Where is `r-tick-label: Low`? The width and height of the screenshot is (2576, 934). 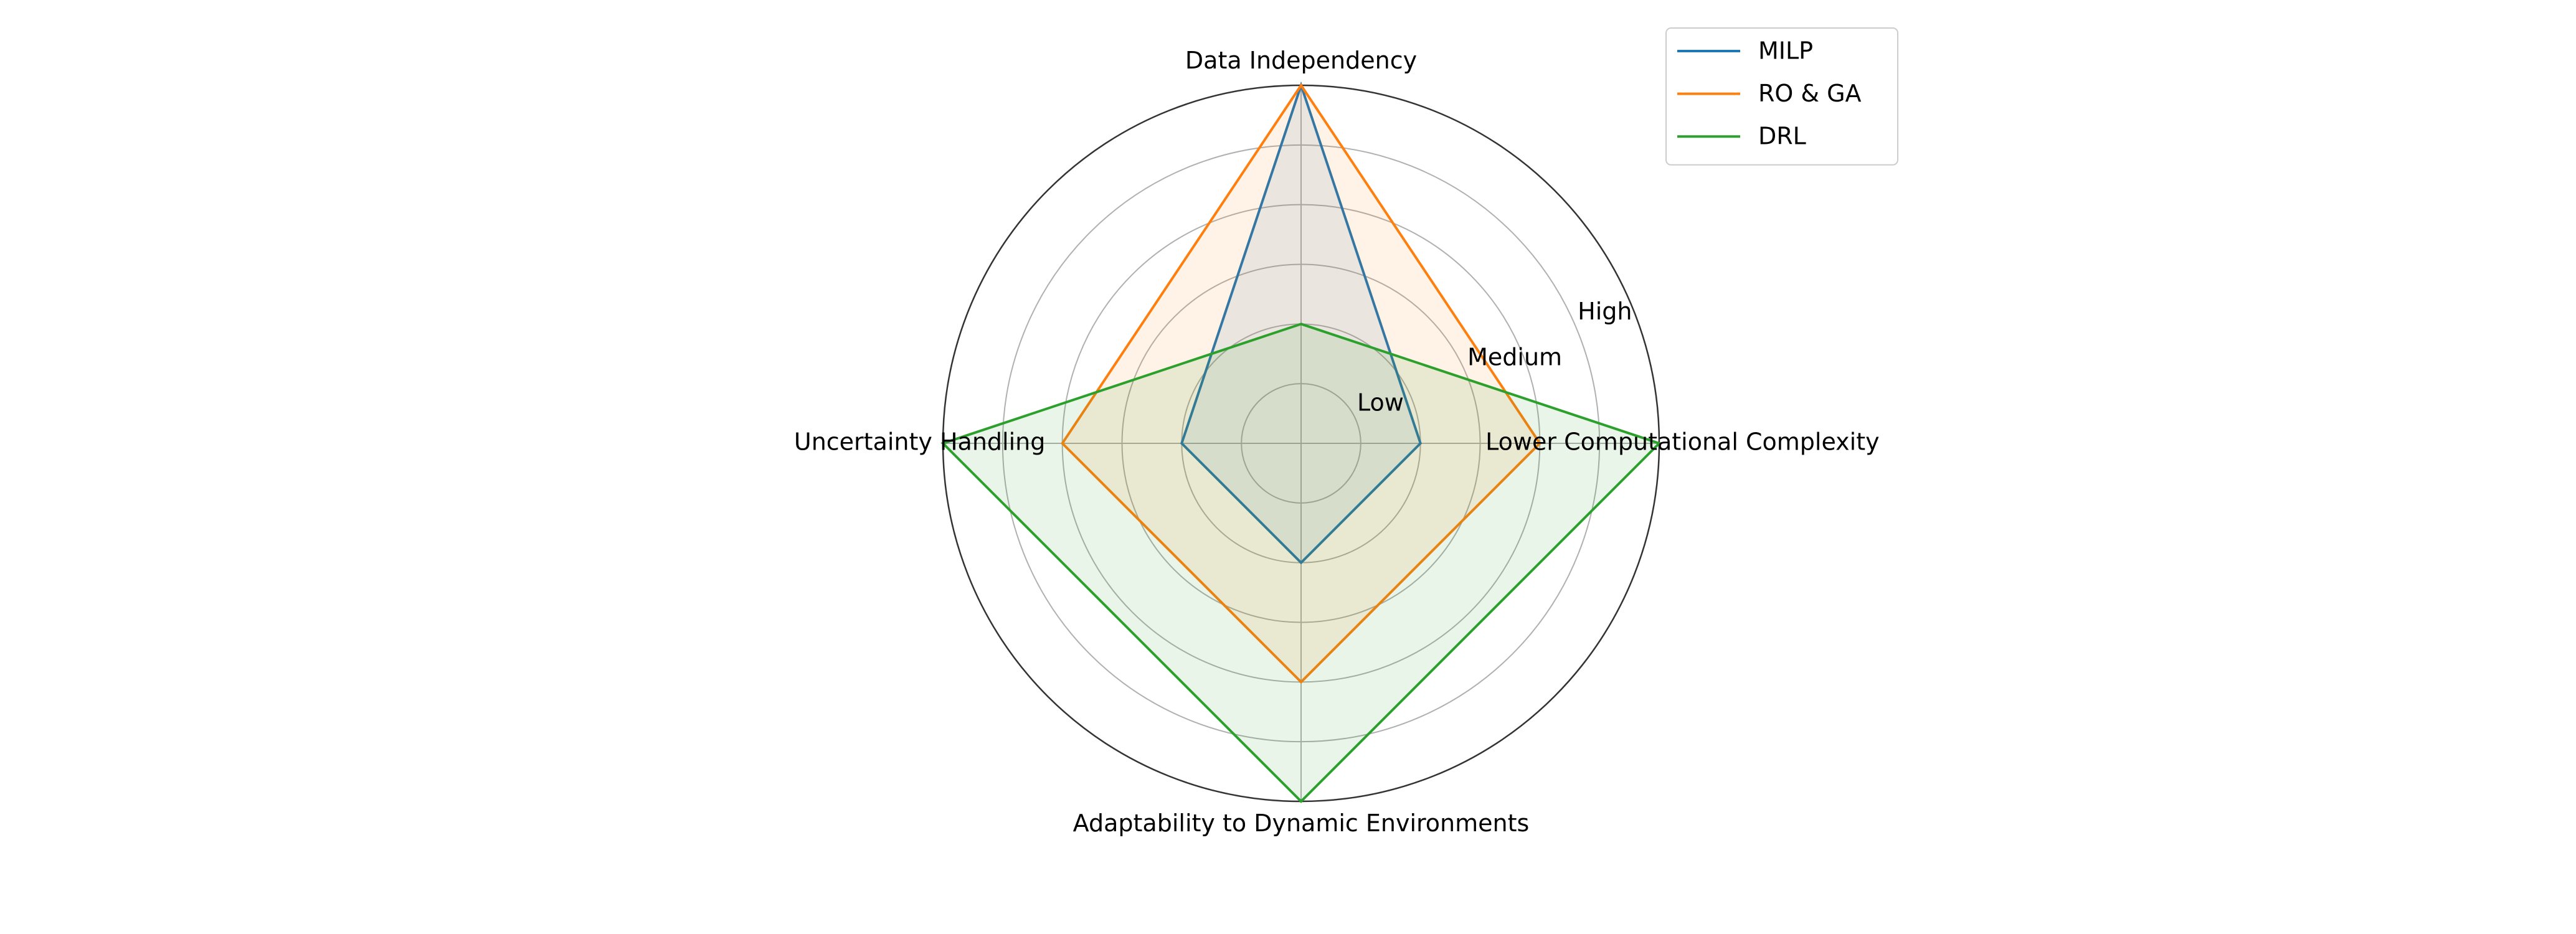 r-tick-label: Low is located at coordinates (1381, 403).